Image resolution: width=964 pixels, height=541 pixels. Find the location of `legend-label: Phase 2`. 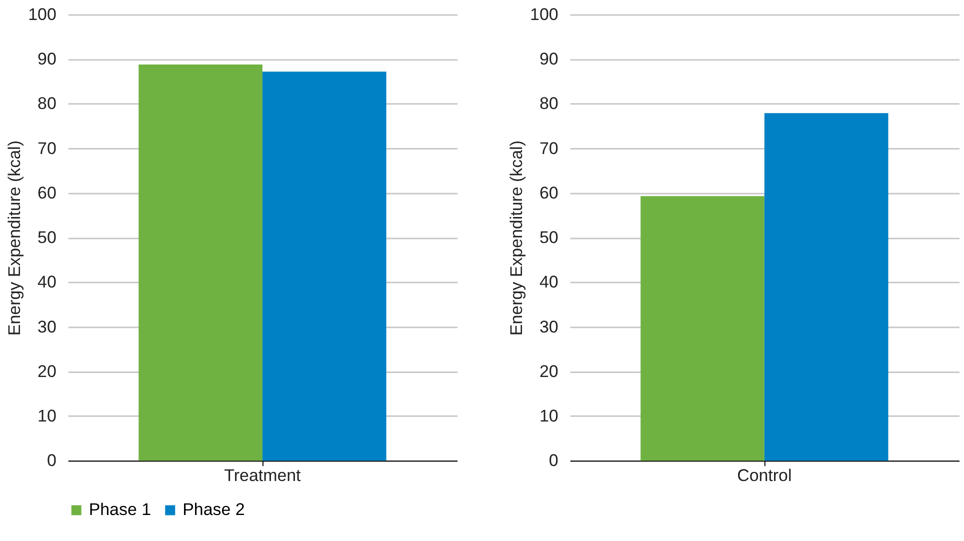

legend-label: Phase 2 is located at coordinates (213, 510).